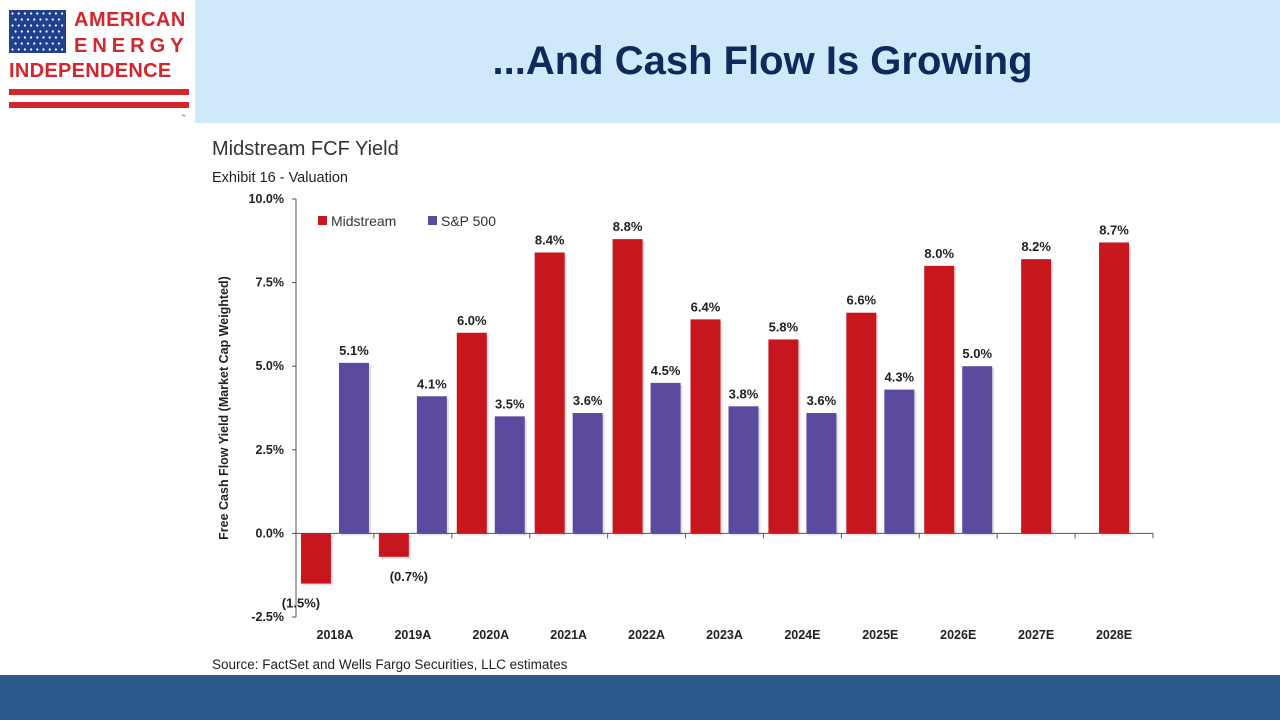  I want to click on x-tick-label: 2024E, so click(802, 635).